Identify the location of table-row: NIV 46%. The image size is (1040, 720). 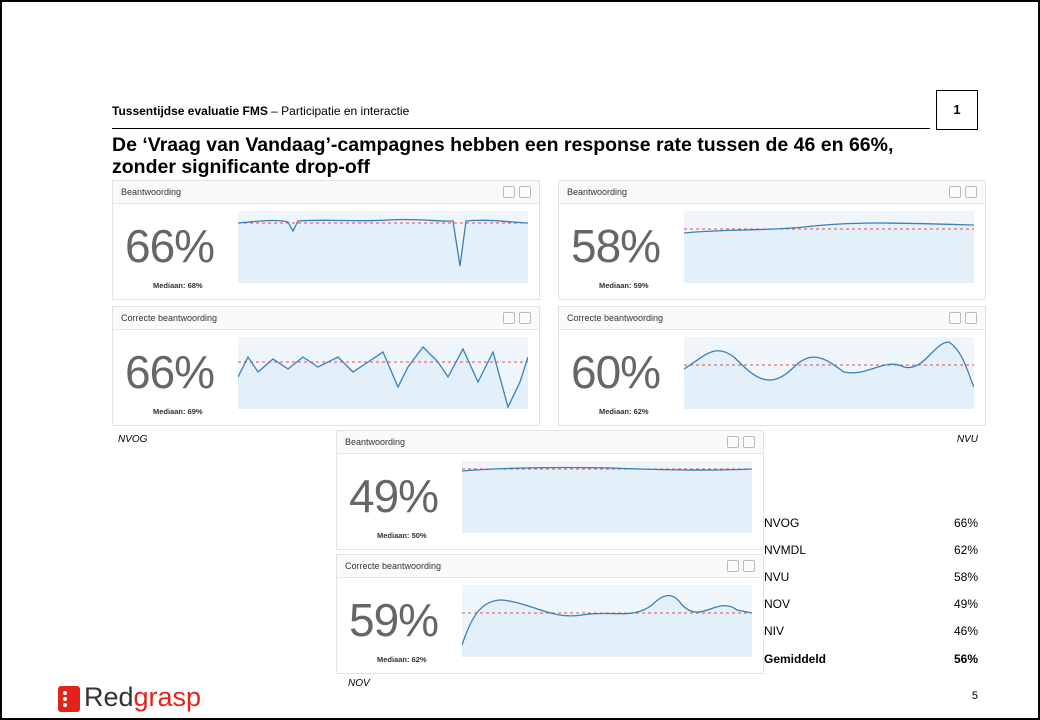
(871, 631).